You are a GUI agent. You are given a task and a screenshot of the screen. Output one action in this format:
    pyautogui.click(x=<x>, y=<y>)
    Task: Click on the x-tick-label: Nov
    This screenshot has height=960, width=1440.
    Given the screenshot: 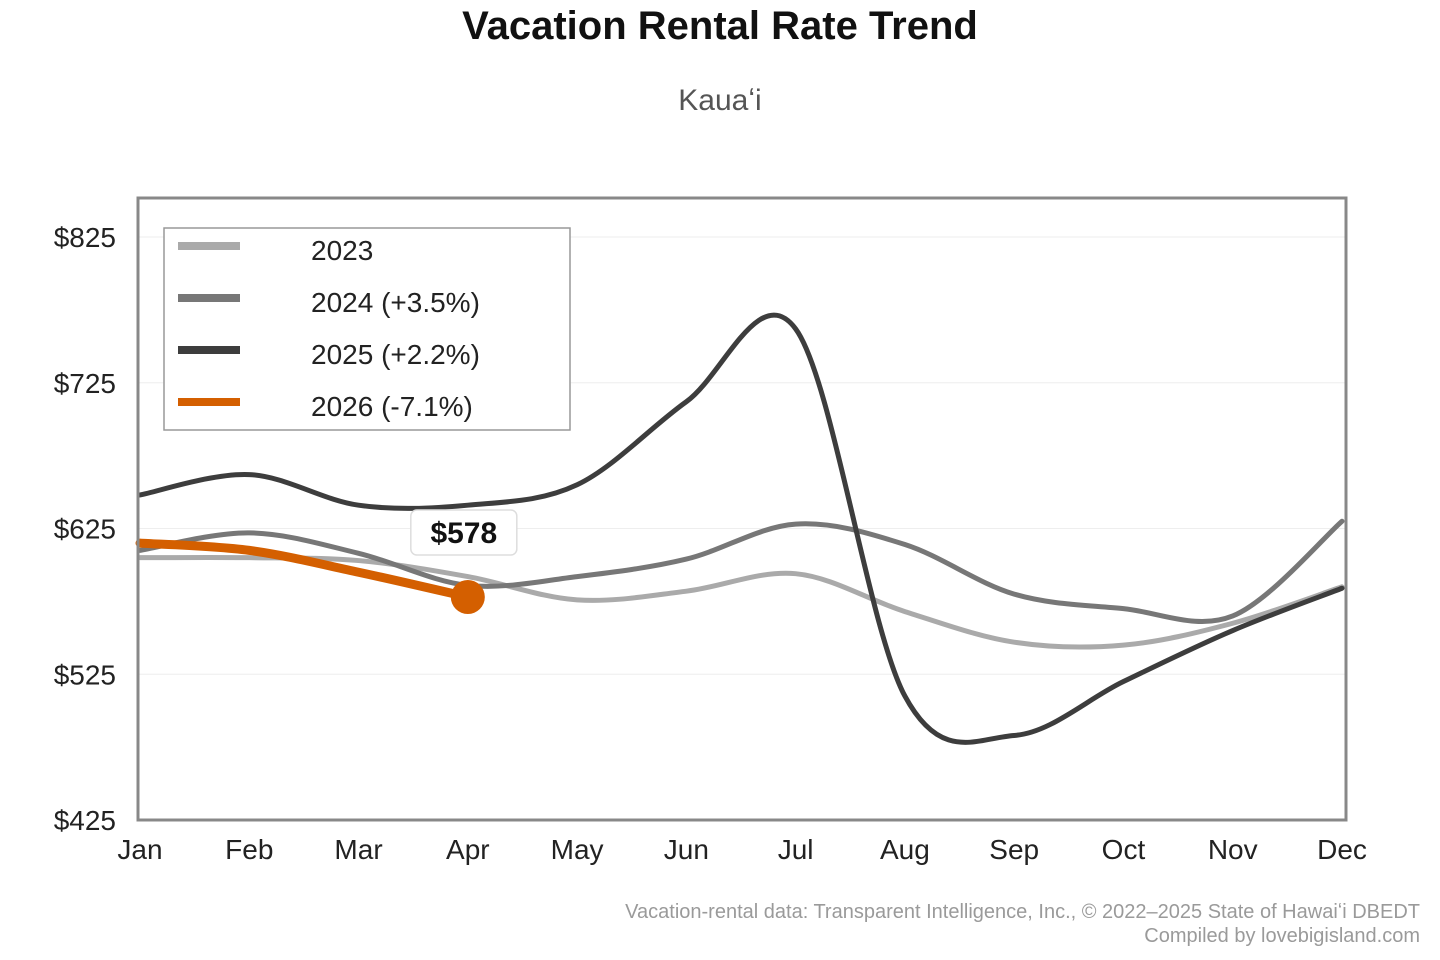 What is the action you would take?
    pyautogui.click(x=1233, y=849)
    